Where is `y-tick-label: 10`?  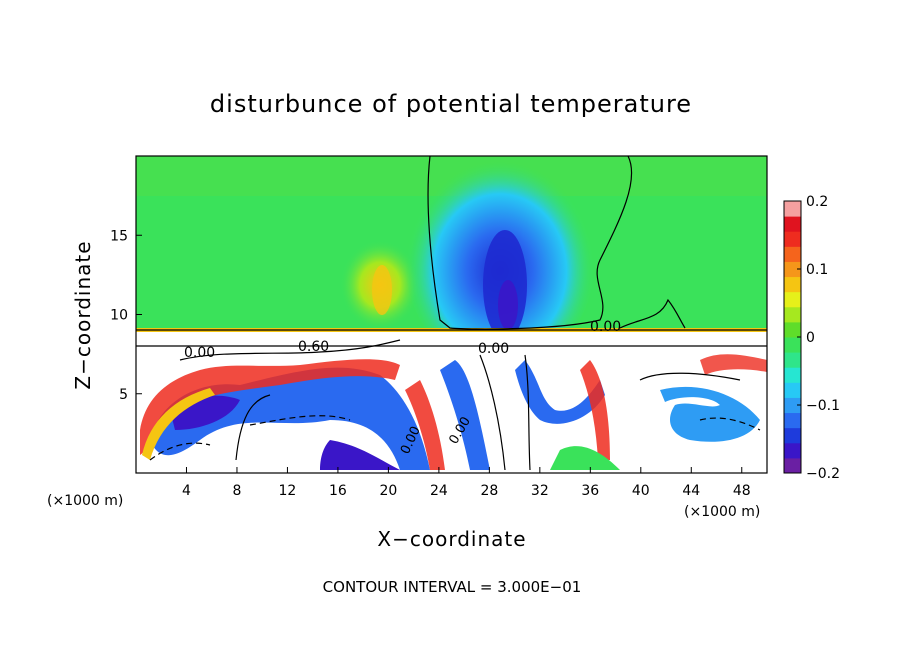
y-tick-label: 10 is located at coordinates (119, 316).